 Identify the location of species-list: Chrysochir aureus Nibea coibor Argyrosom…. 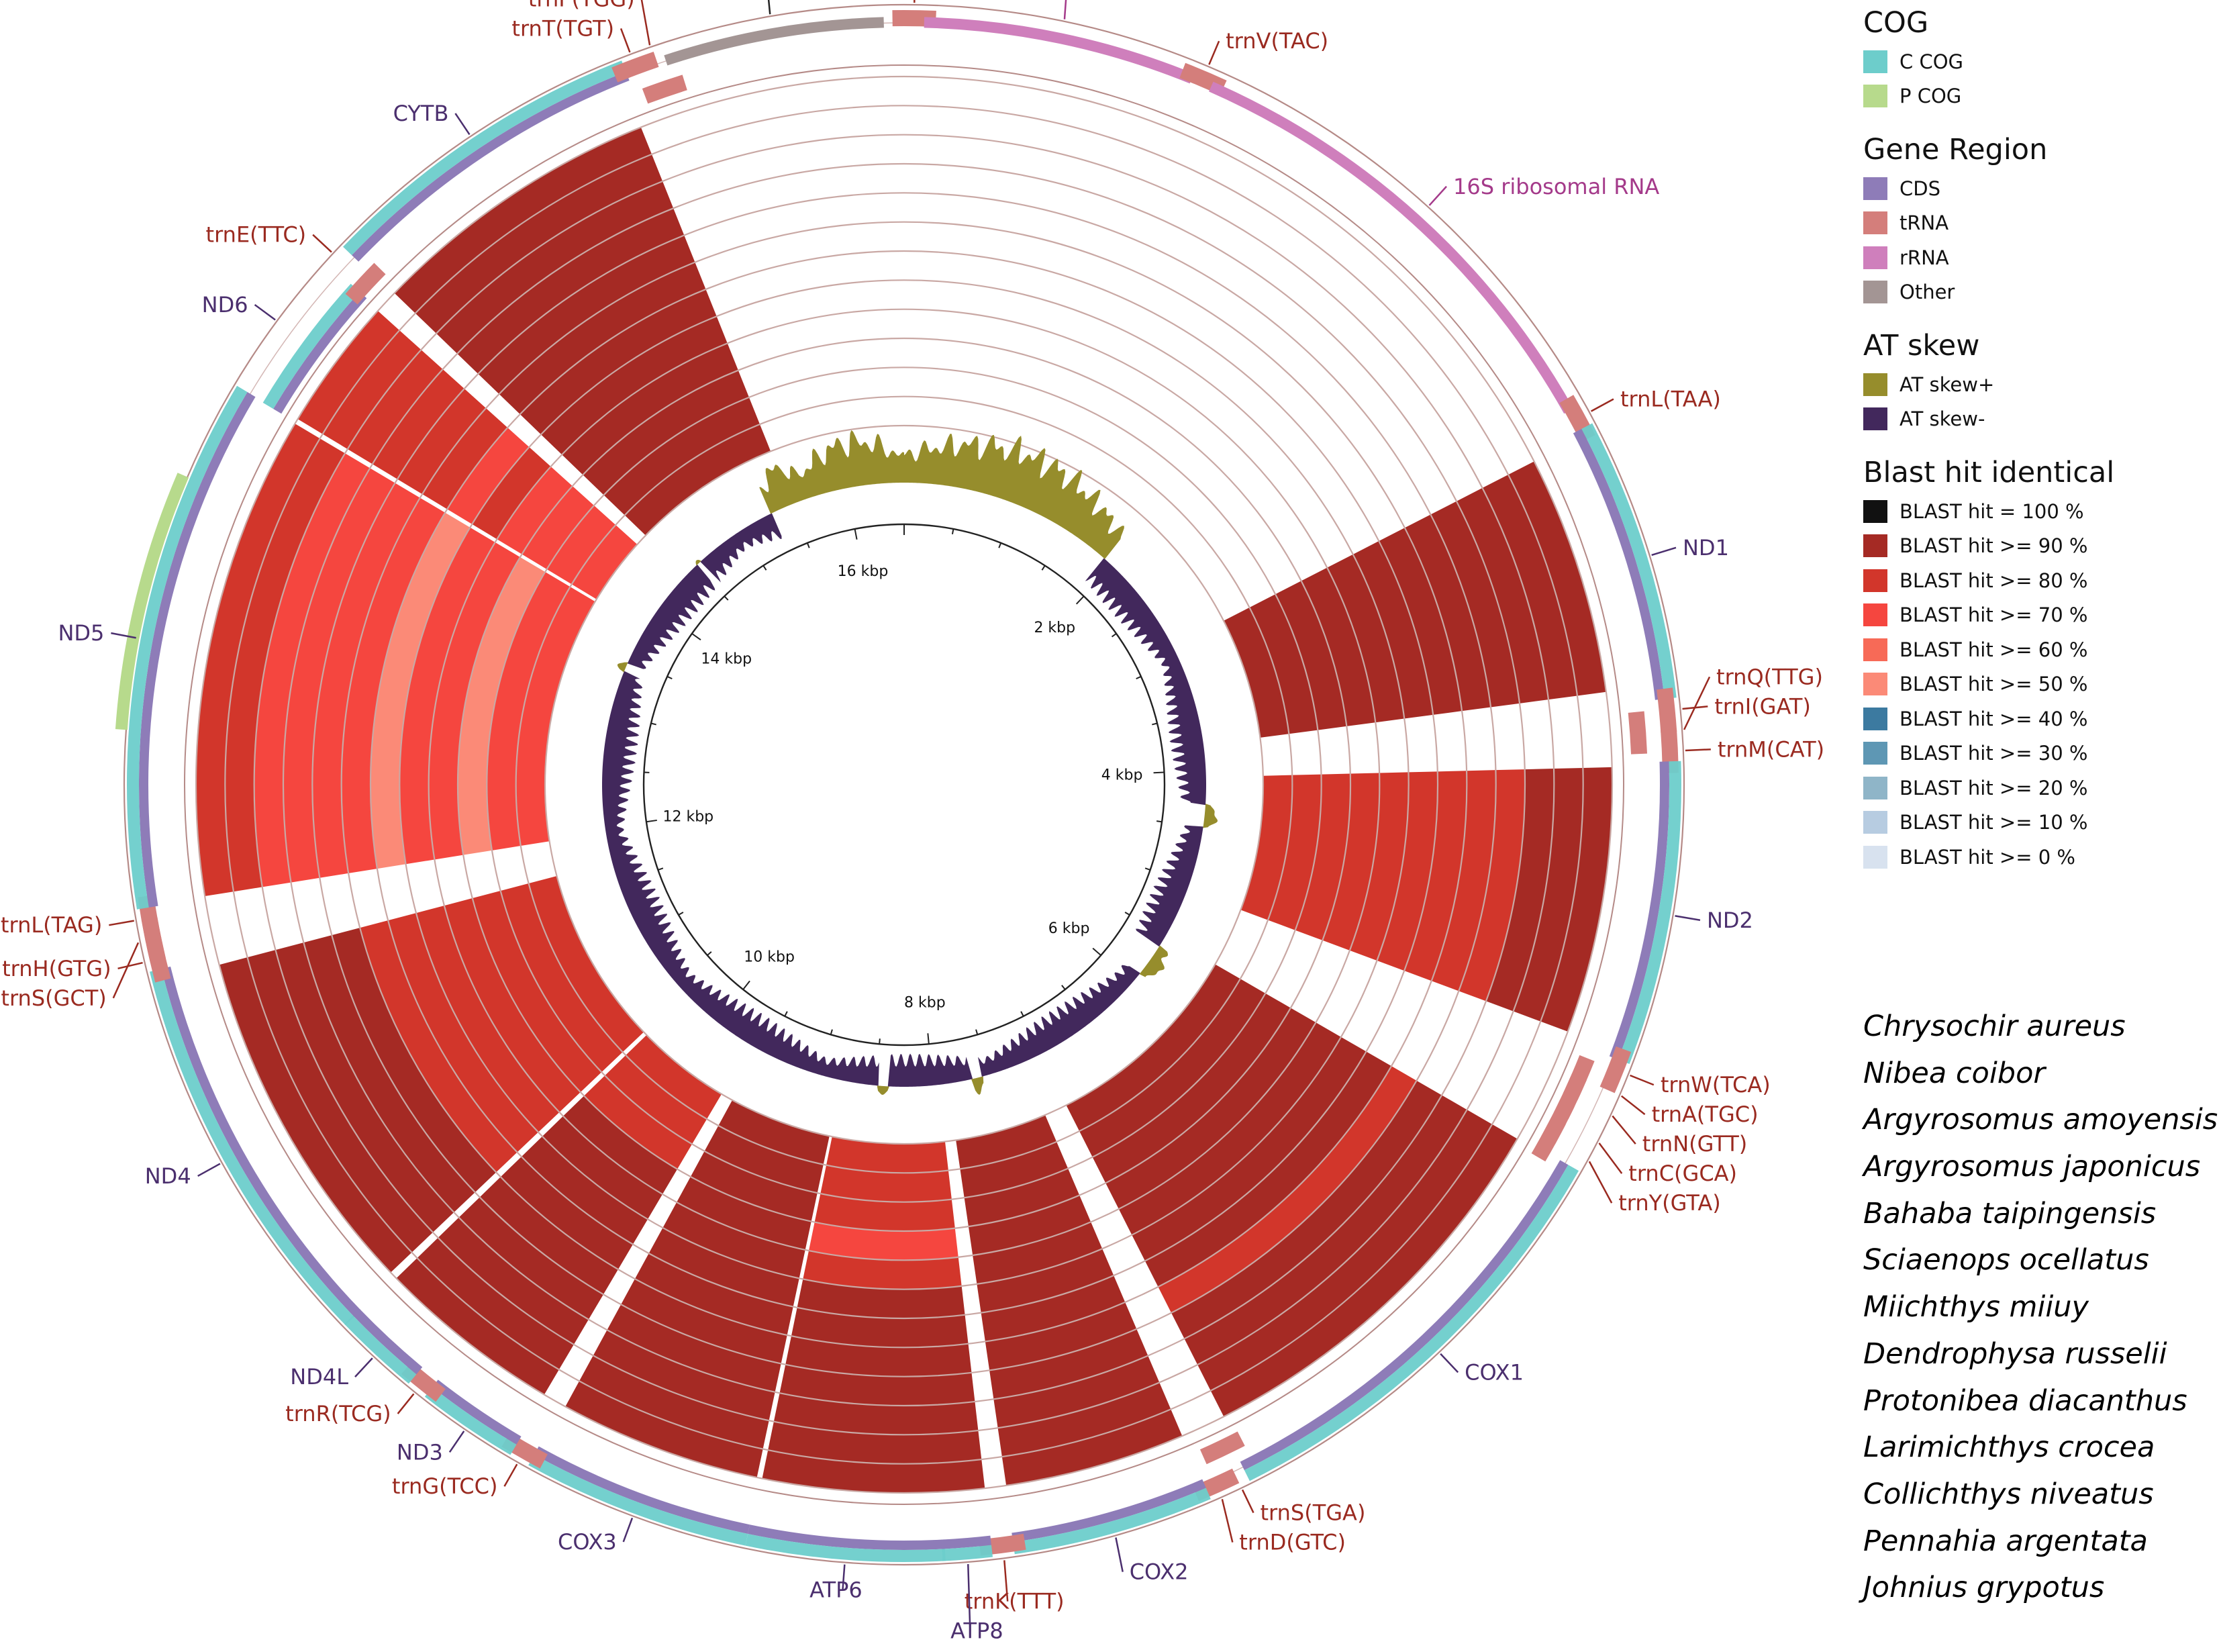
(2041, 1308).